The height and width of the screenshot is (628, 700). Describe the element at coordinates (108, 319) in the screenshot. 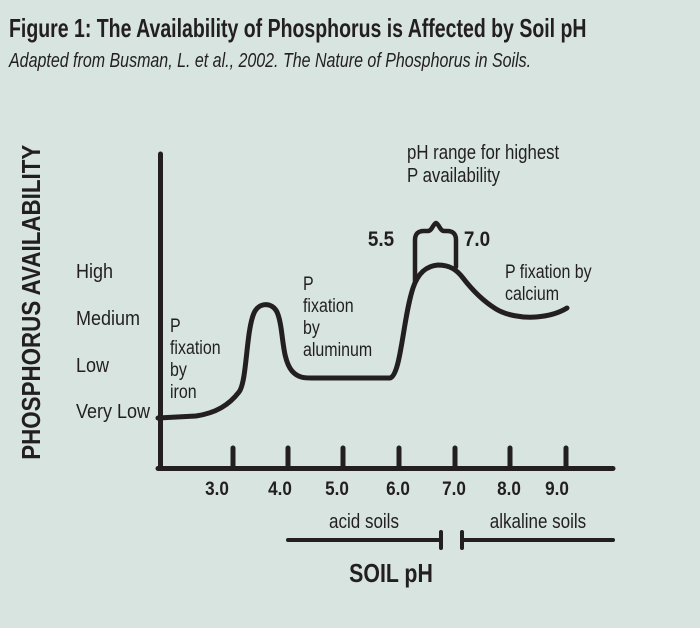

I see `y-level-medium: Medium` at that location.